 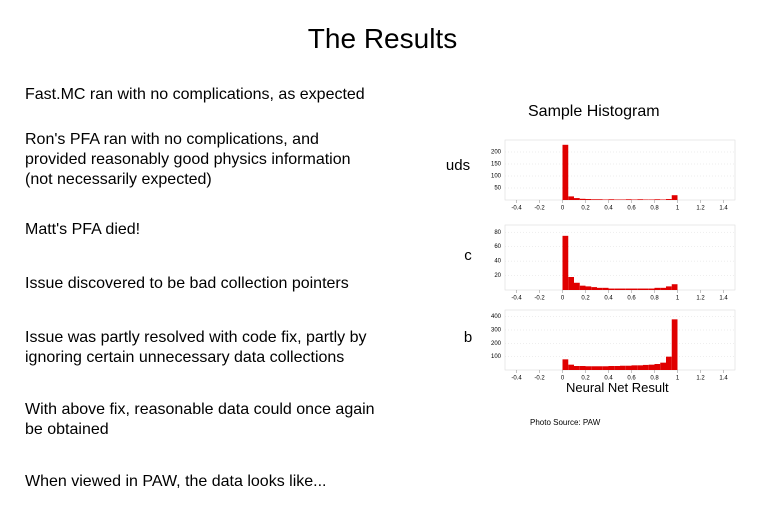 What do you see at coordinates (497, 233) in the screenshot?
I see `y-tick-label: 80` at bounding box center [497, 233].